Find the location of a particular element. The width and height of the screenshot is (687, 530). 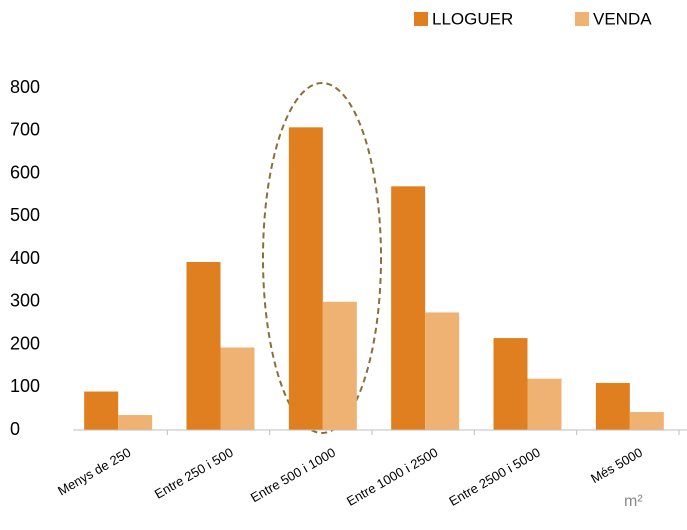

y-tick-label: 400 is located at coordinates (25, 258).